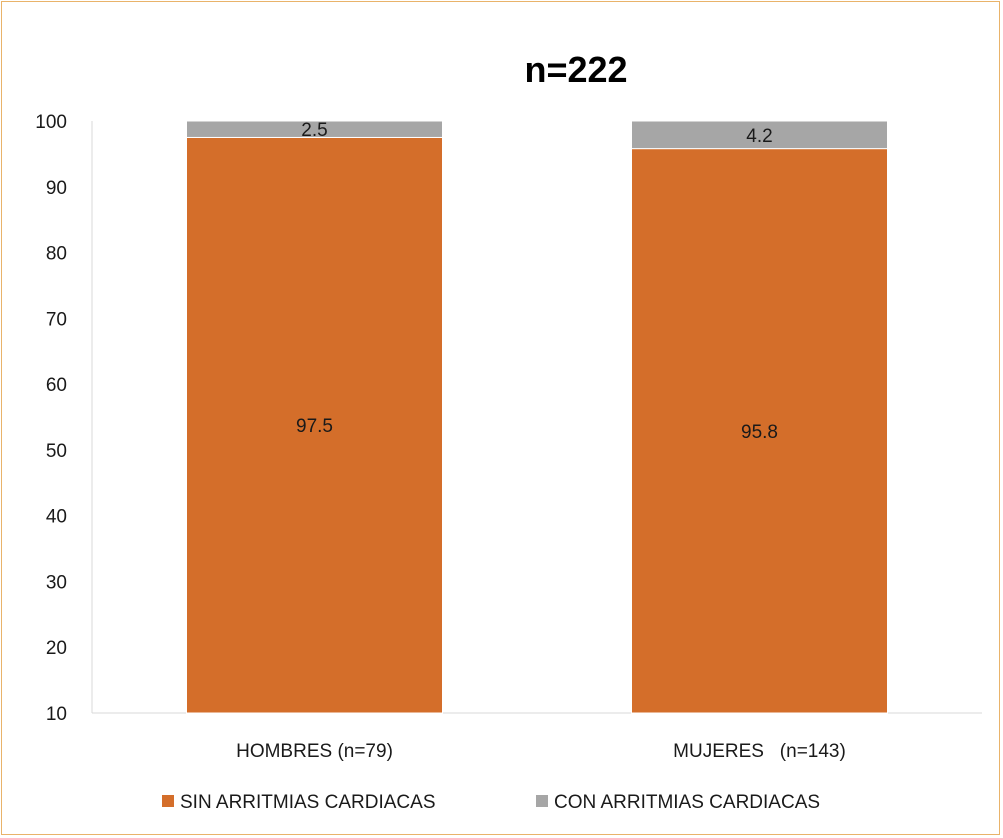 Image resolution: width=1003 pixels, height=838 pixels. Describe the element at coordinates (308, 802) in the screenshot. I see `legend-label-sin-arritmias-cardiacas: SIN ARRITMIAS CARDIACAS` at that location.